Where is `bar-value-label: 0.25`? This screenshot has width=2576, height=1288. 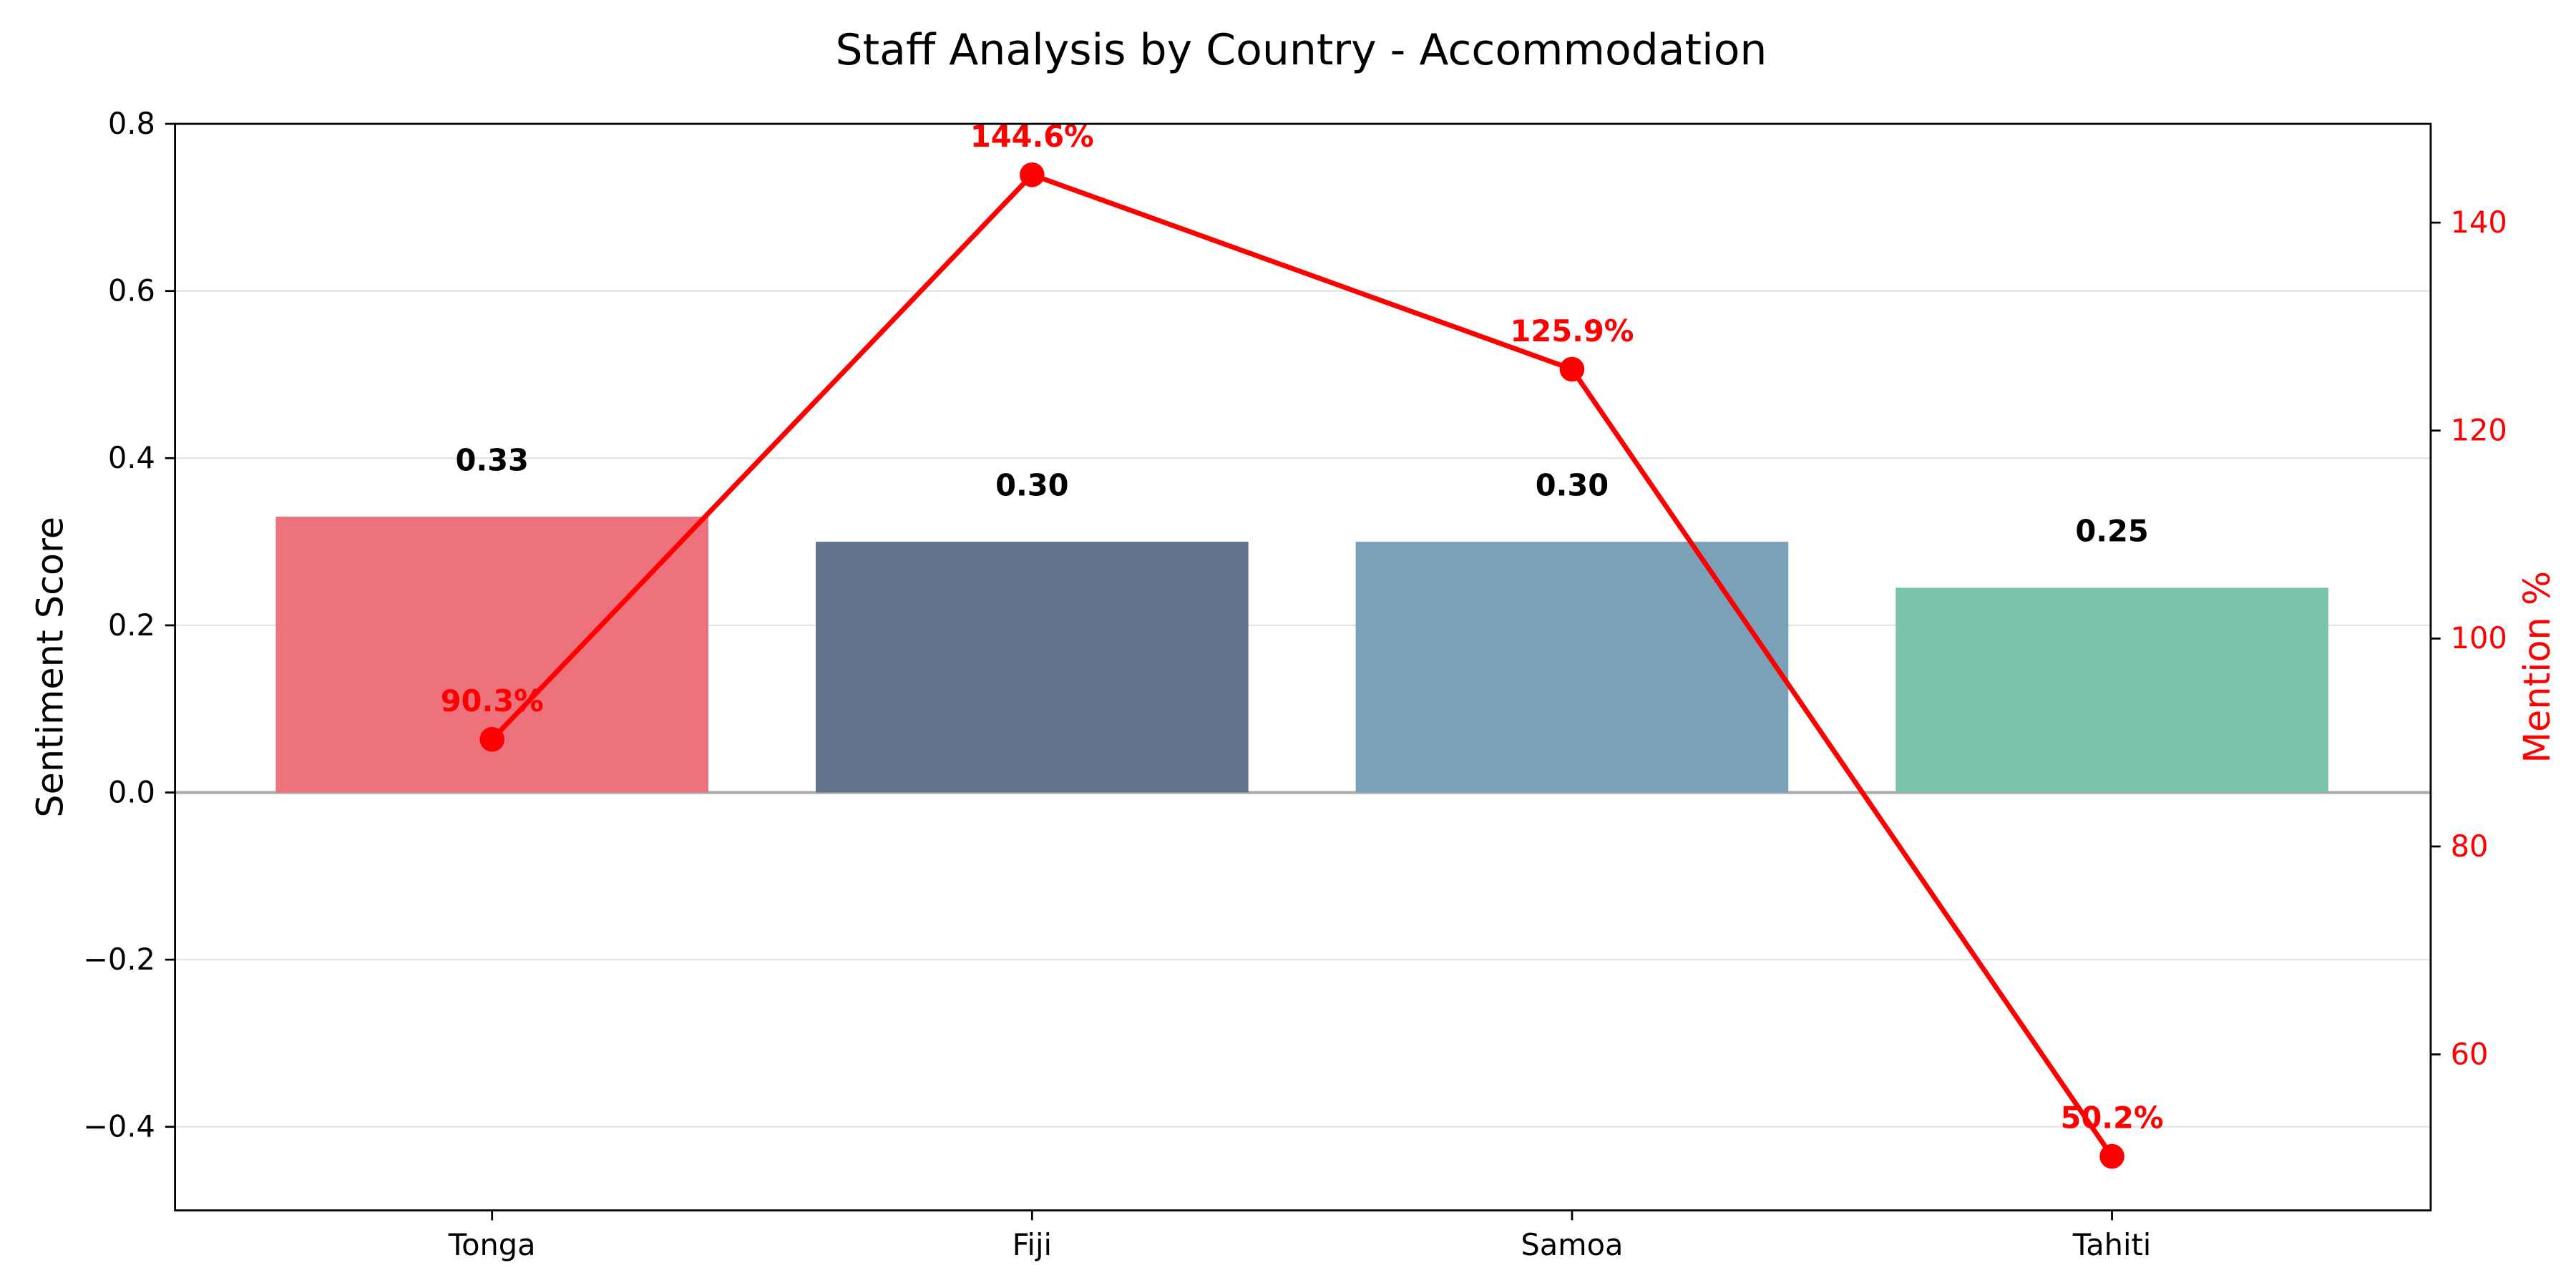
bar-value-label: 0.25 is located at coordinates (2111, 531).